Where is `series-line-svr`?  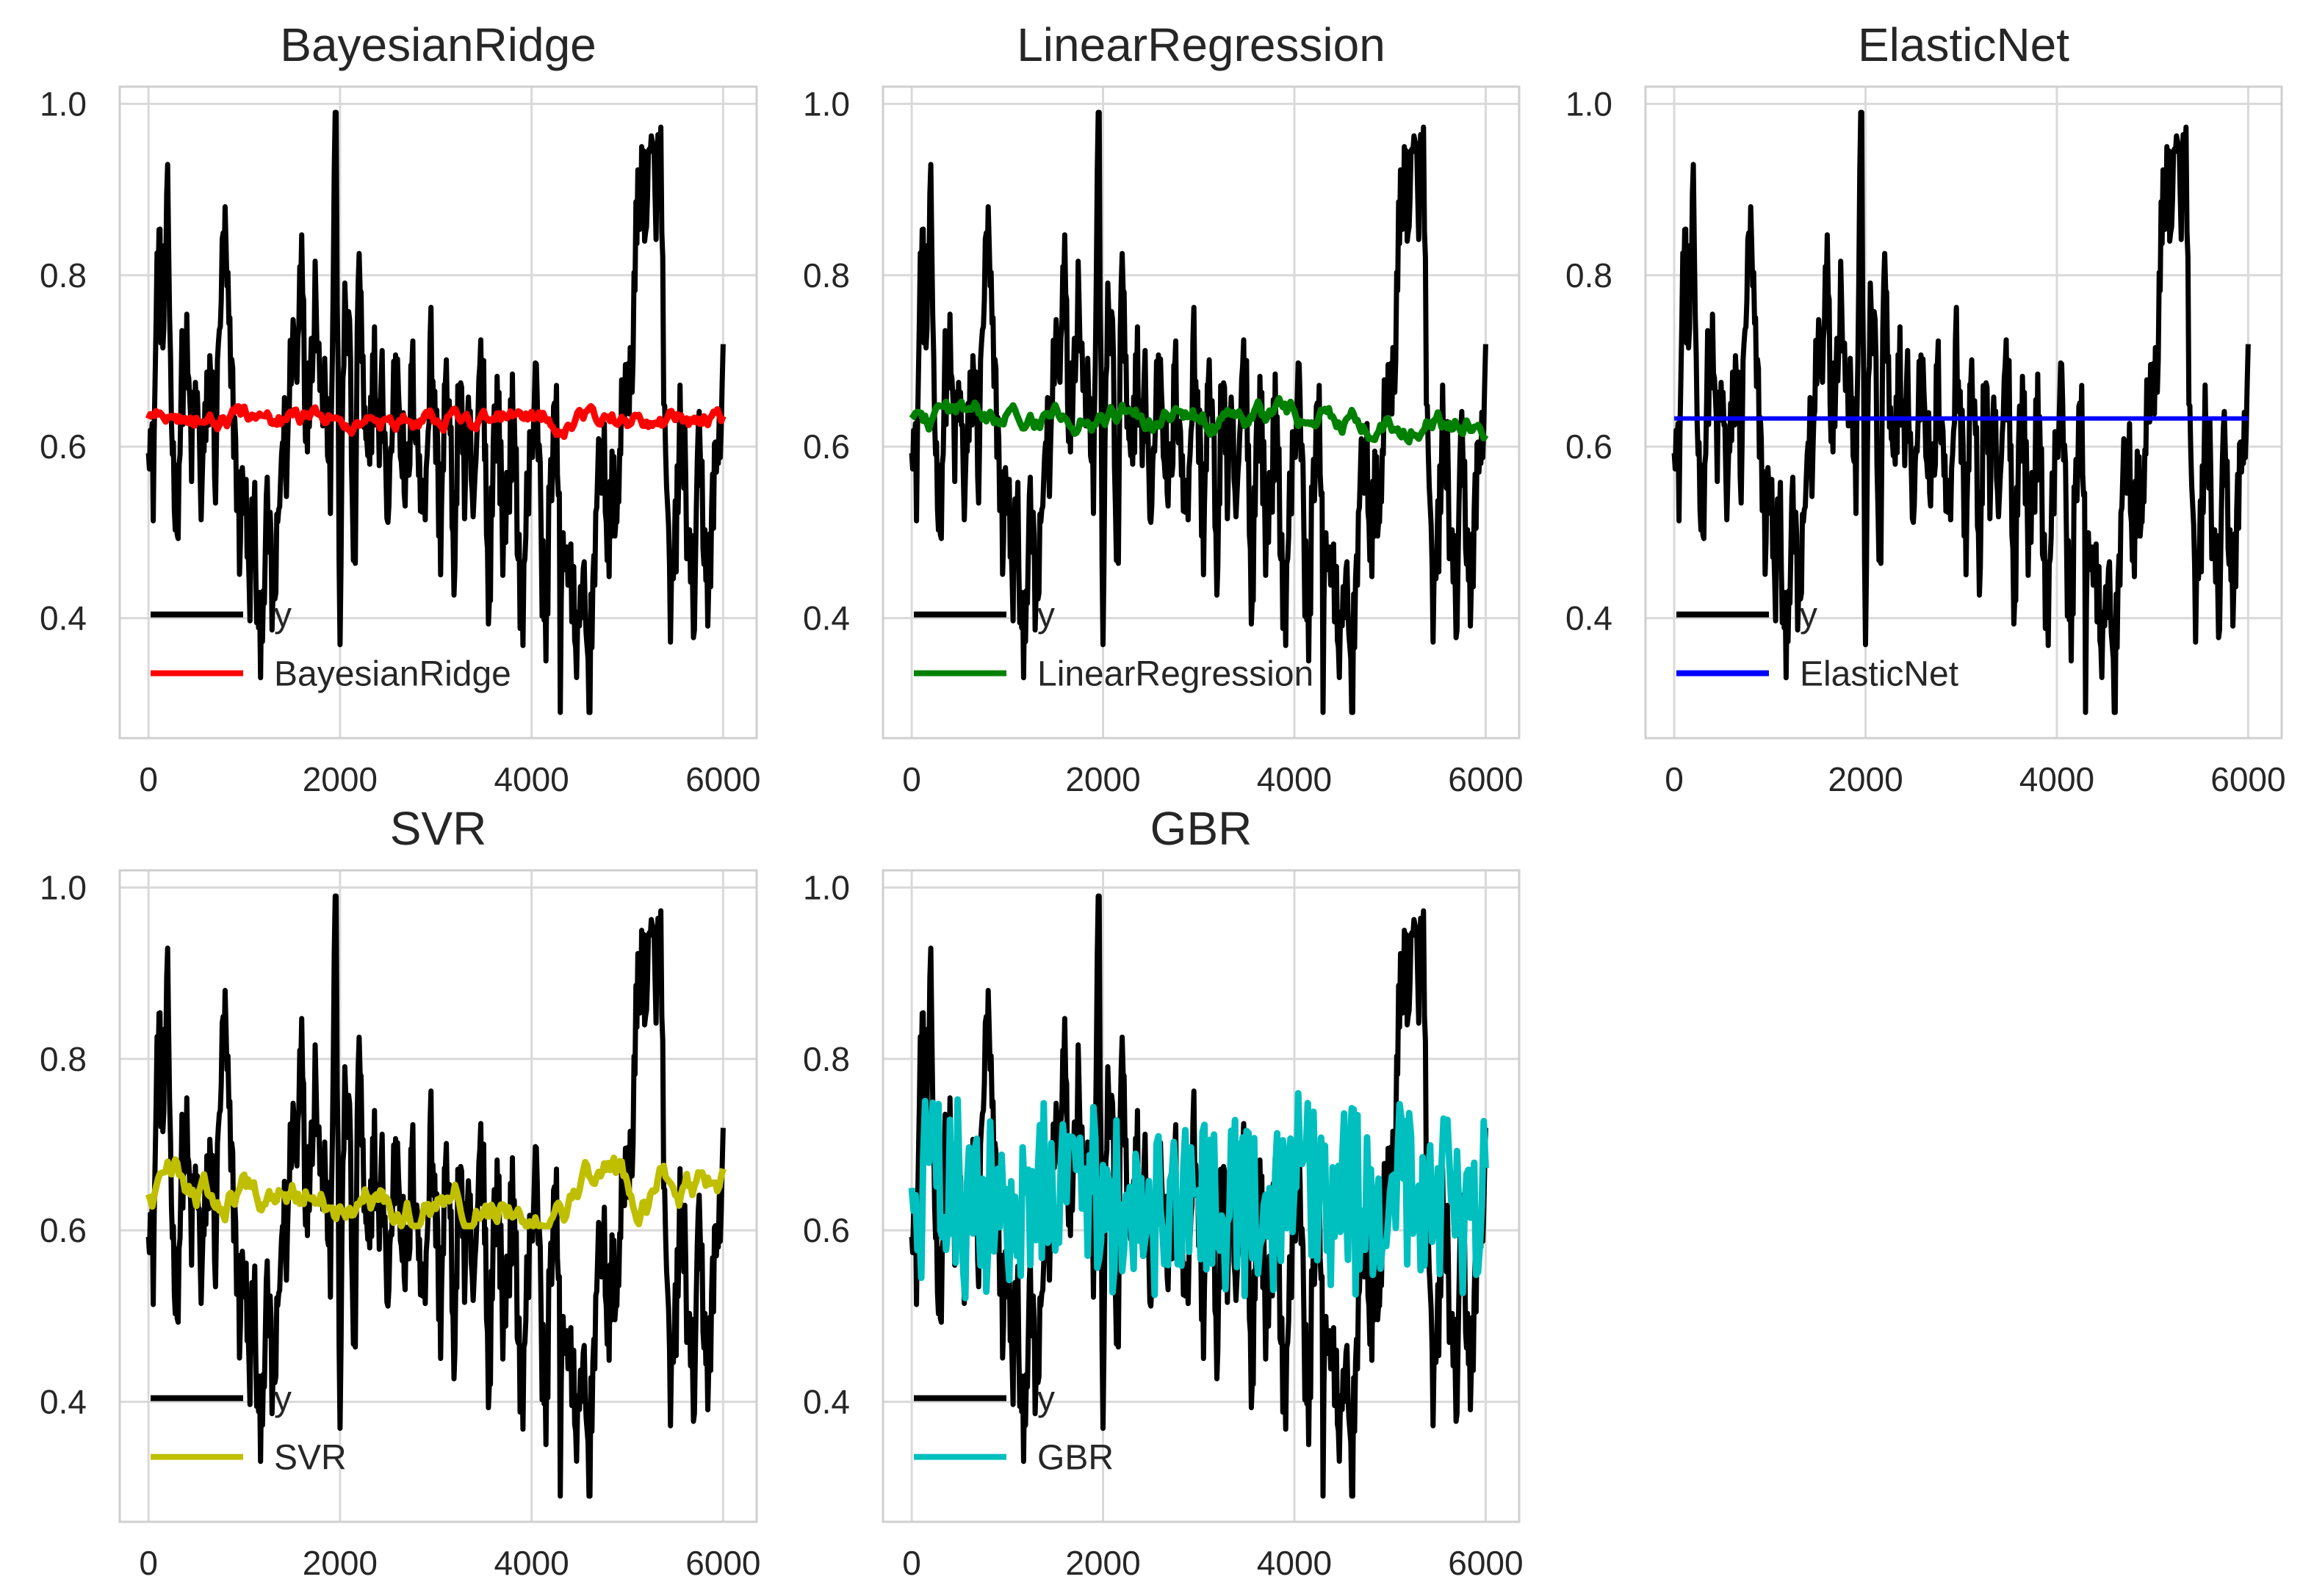
series-line-svr is located at coordinates (436, 1192).